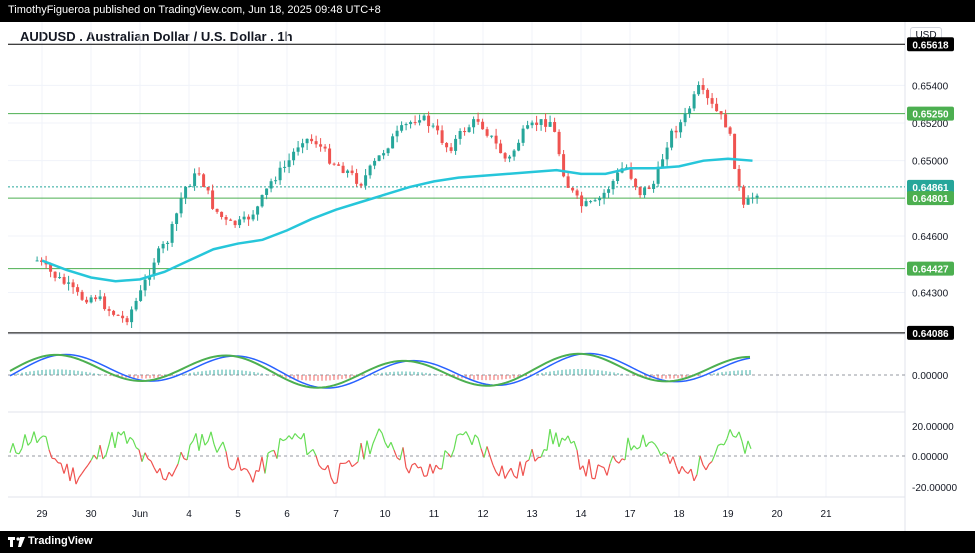 The image size is (975, 553). What do you see at coordinates (434, 514) in the screenshot?
I see `time-axis: 29 30 Jun 4 5 6 7 10 11 12 13 14 17 18 19 20 21` at bounding box center [434, 514].